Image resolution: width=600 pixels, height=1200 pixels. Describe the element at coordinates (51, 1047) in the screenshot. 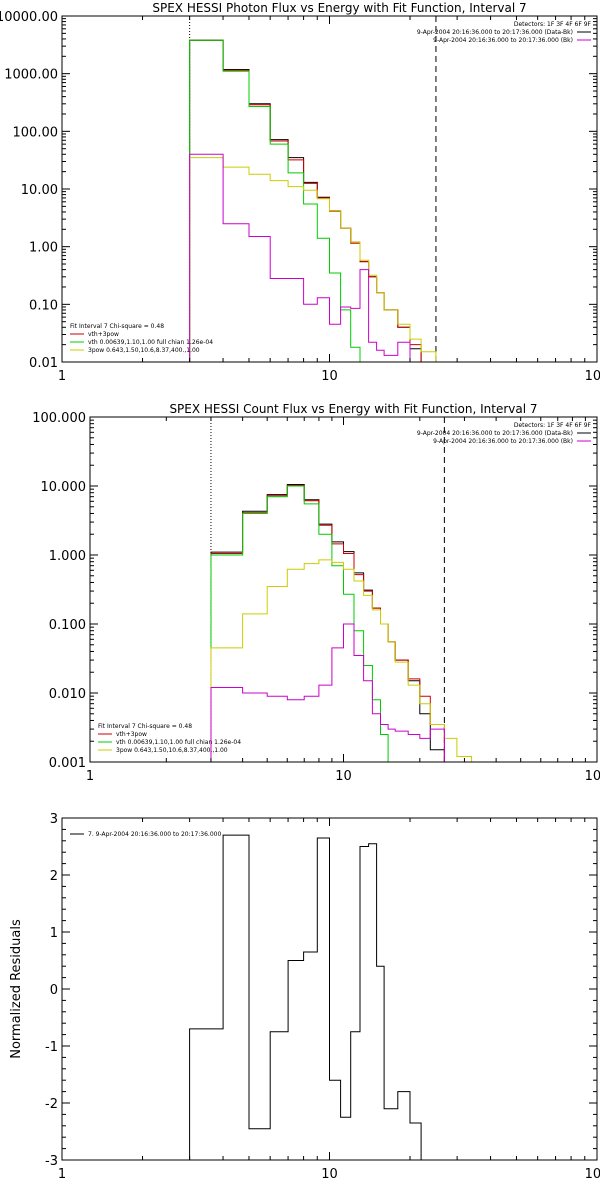

I see `y-tick-label: -1` at that location.